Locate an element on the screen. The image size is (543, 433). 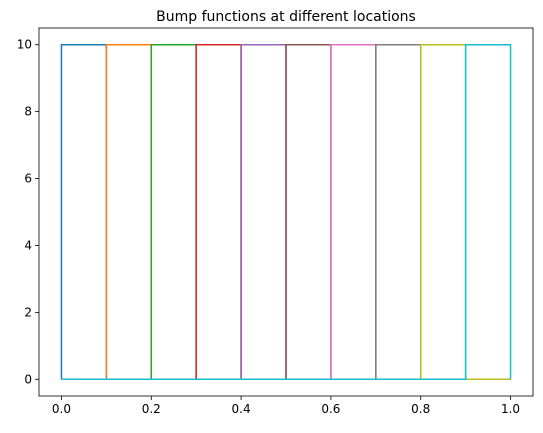
y-tick-label: 6 is located at coordinates (28, 179).